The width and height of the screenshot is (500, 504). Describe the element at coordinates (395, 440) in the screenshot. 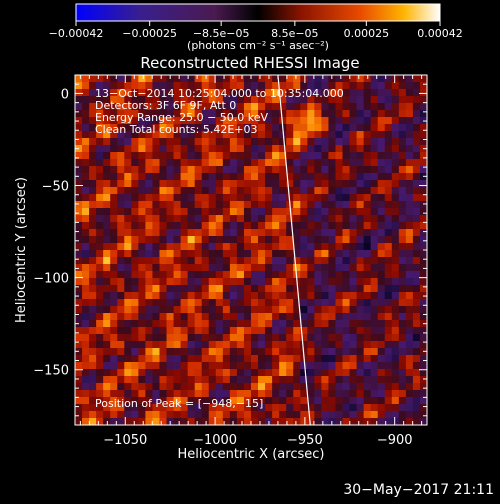

I see `x-tick-label: −900` at that location.